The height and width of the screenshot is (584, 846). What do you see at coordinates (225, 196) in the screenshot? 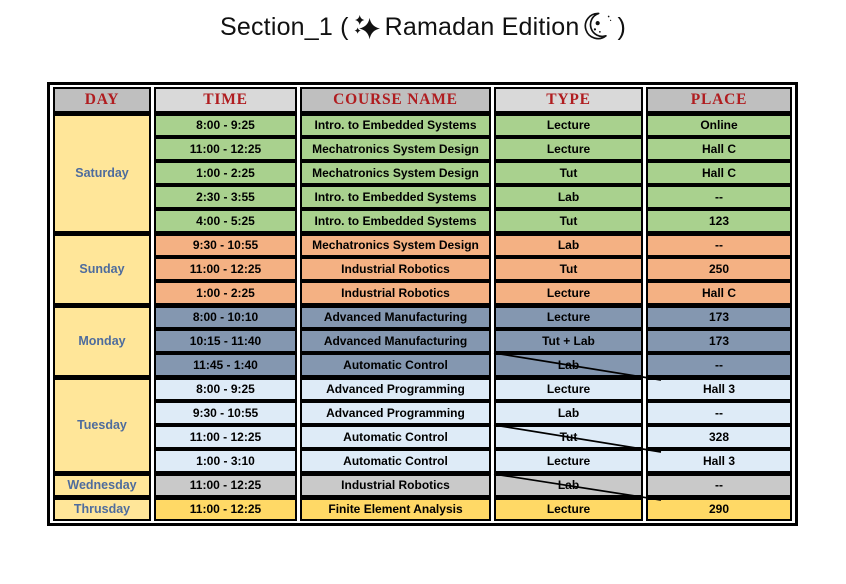
I see `time-text: 2:30 - 3:55` at bounding box center [225, 196].